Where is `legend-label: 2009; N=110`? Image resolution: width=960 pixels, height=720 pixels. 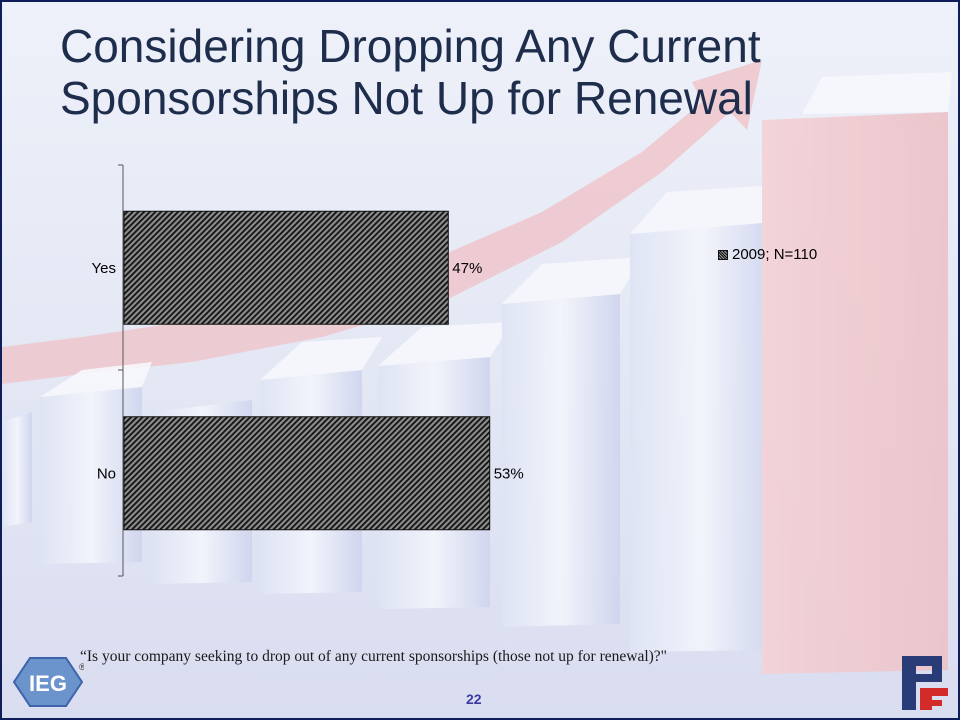 legend-label: 2009; N=110 is located at coordinates (775, 254).